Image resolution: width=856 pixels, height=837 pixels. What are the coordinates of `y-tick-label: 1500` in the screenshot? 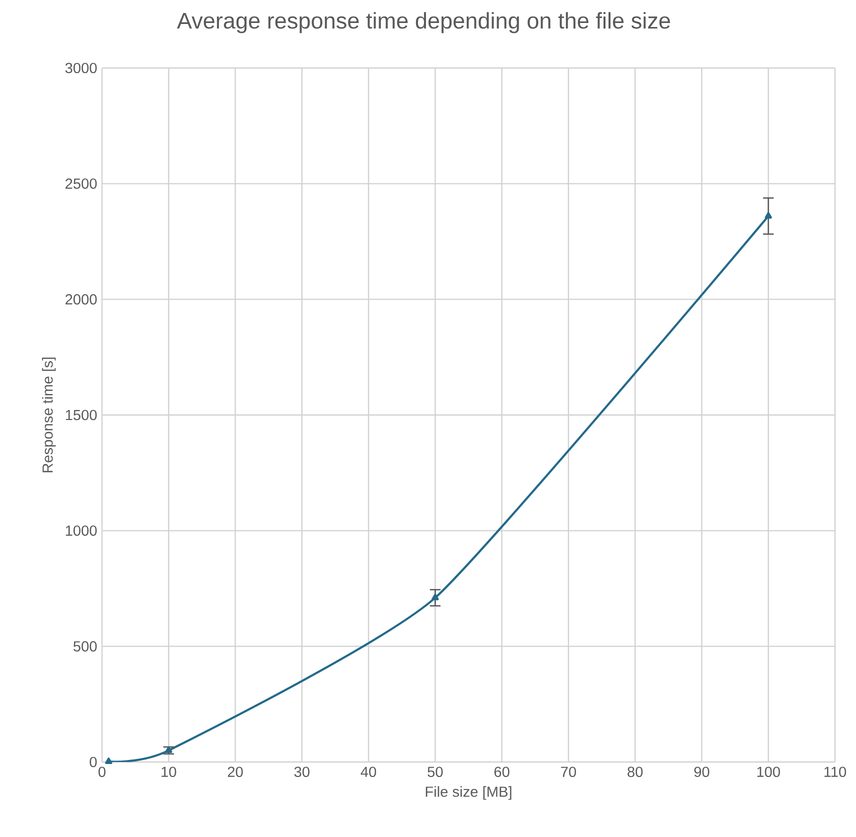 It's located at (81, 415).